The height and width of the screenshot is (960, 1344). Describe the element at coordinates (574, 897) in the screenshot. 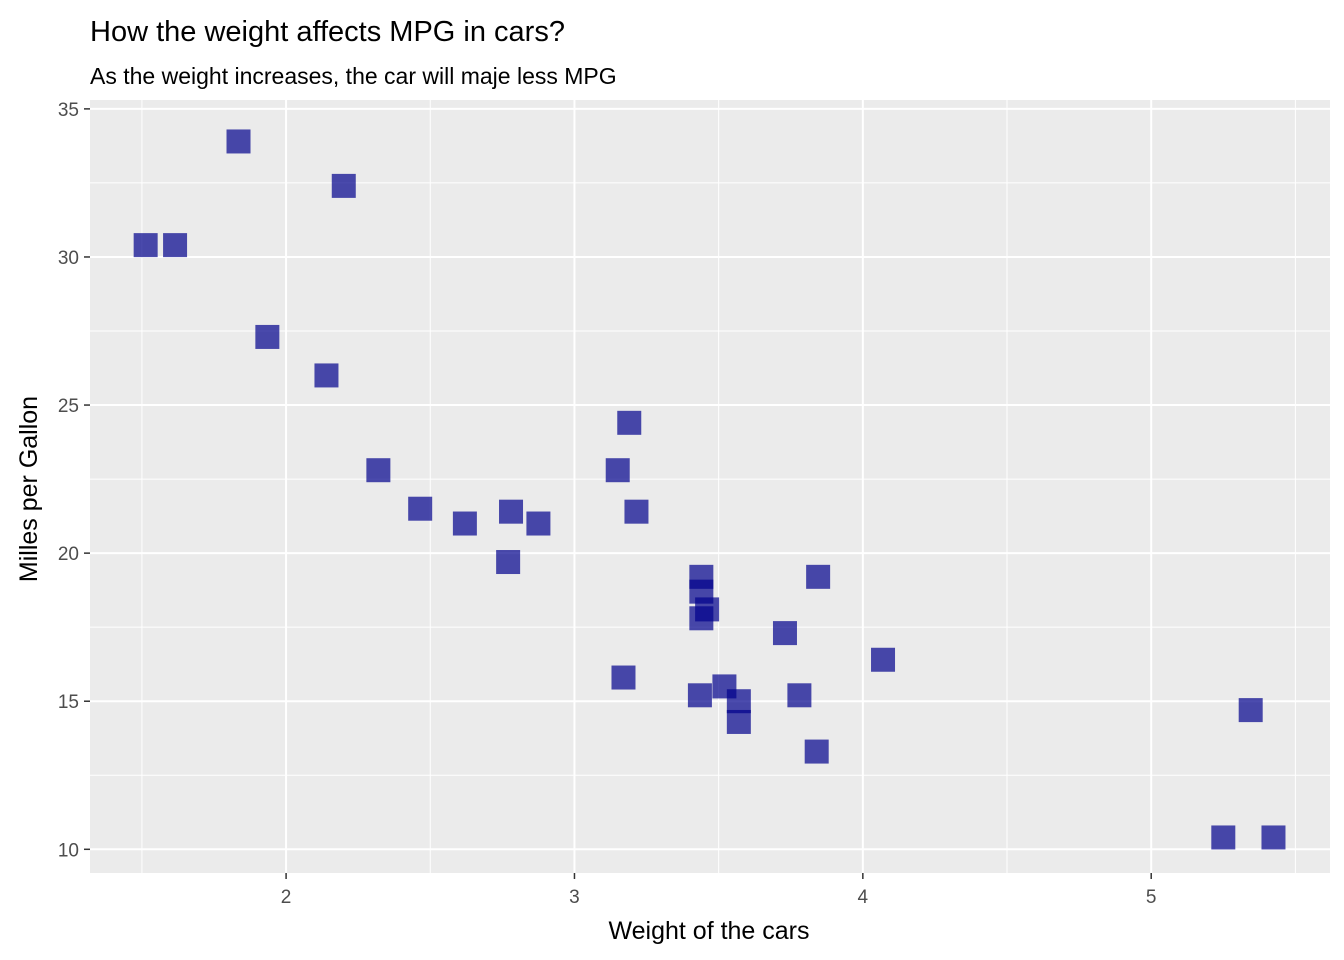

I see `x-tick-label: 3` at that location.